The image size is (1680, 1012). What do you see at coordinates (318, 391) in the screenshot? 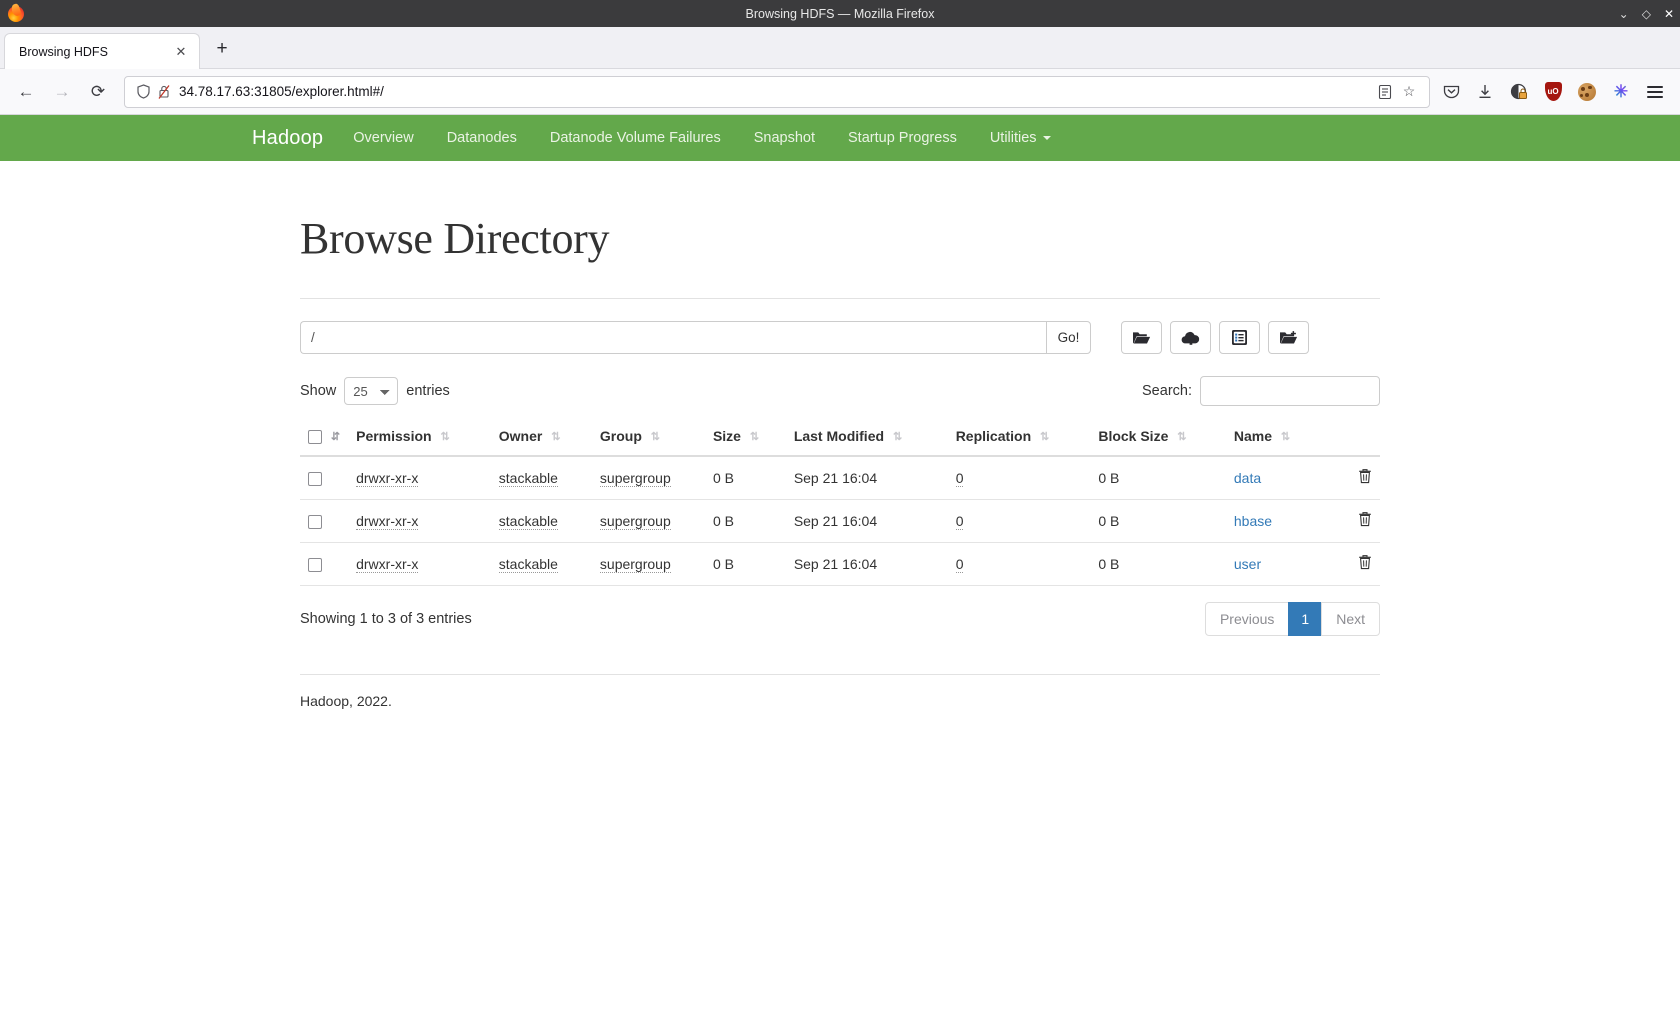
I see `show-label: Show` at bounding box center [318, 391].